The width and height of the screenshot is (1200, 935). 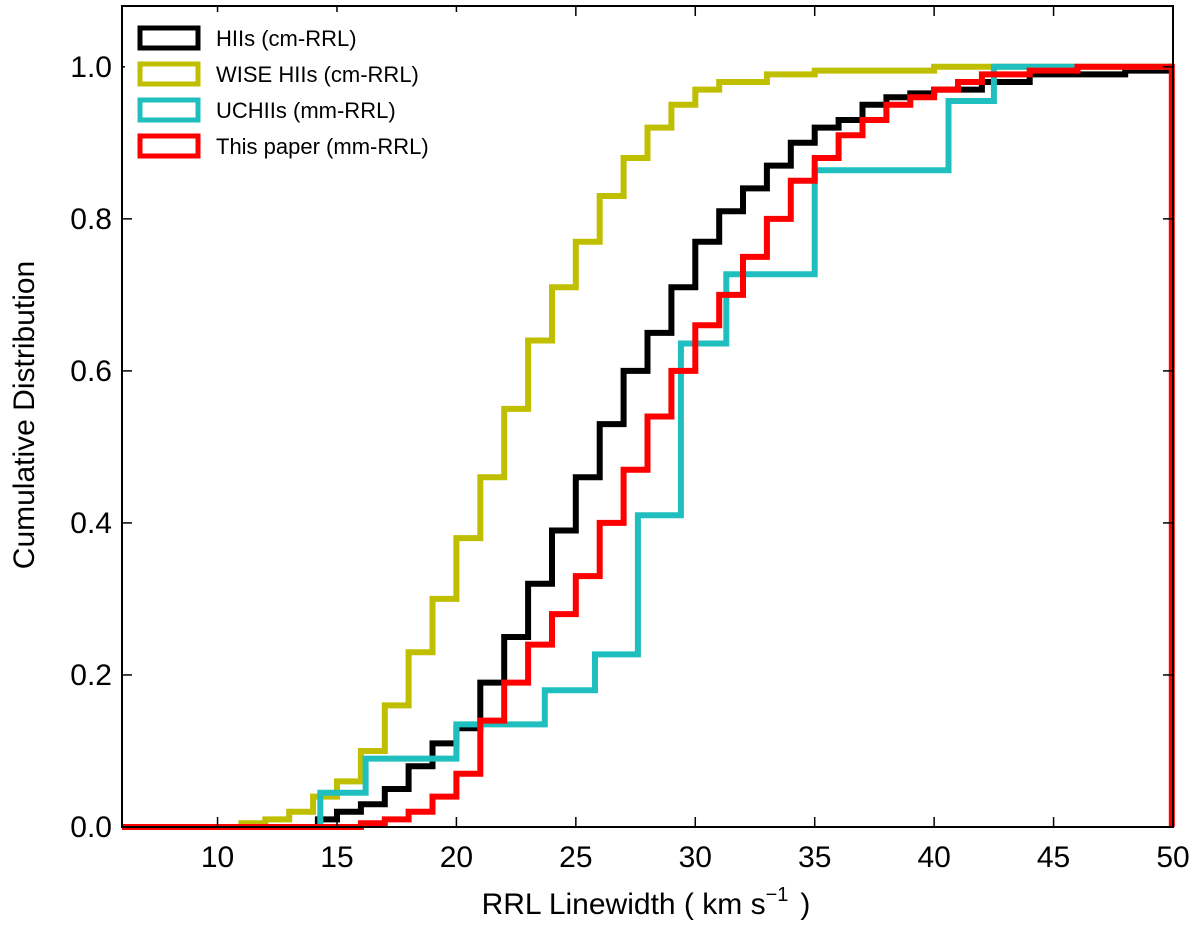 What do you see at coordinates (24, 415) in the screenshot?
I see `y-axis-label: Cumulative Distribution` at bounding box center [24, 415].